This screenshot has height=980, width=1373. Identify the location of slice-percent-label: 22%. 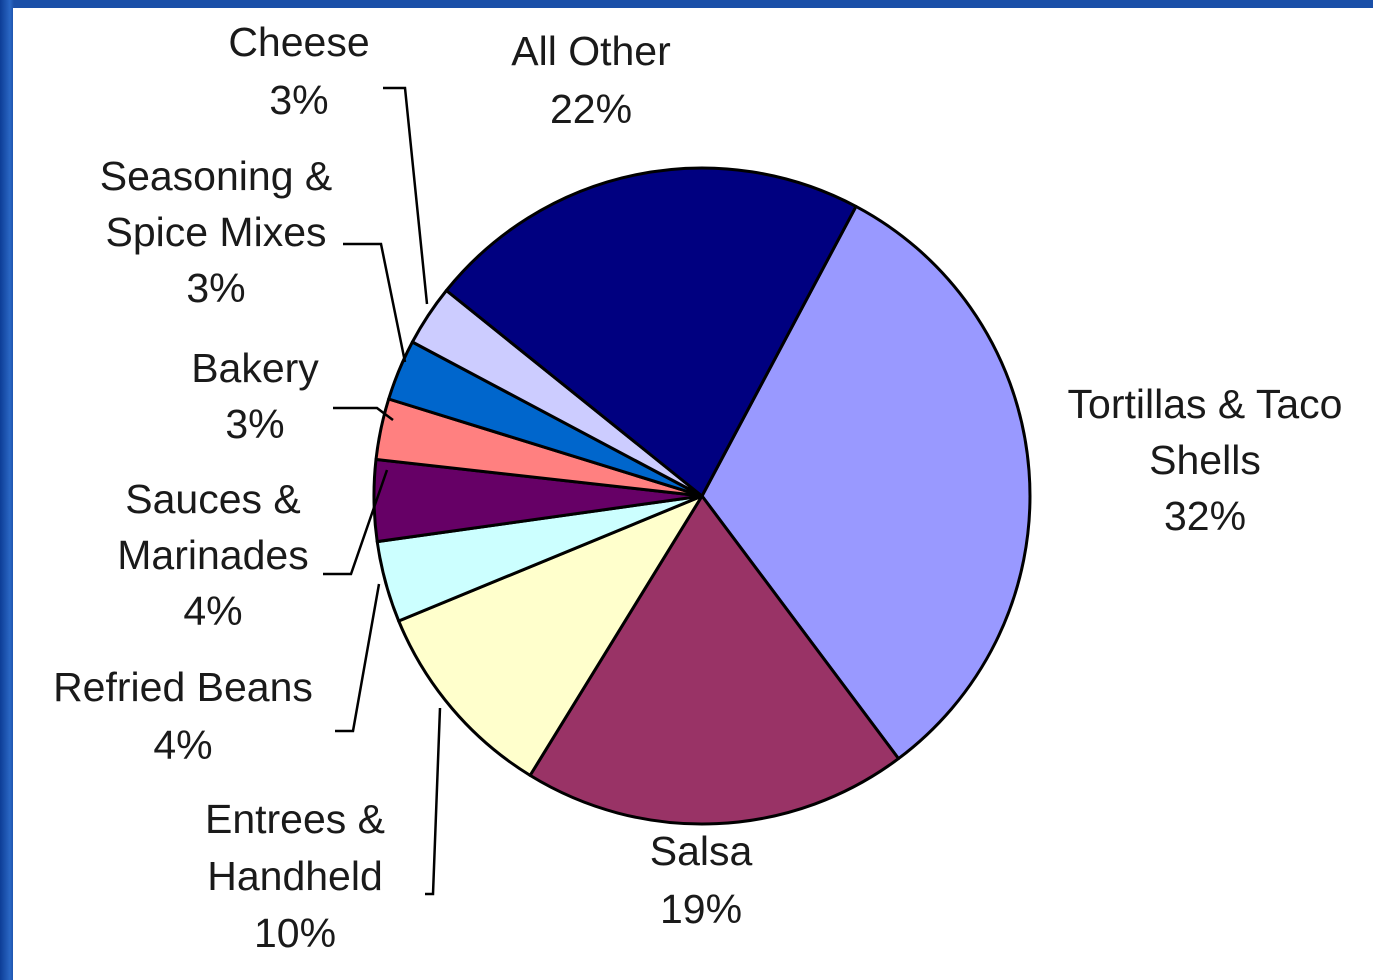
(591, 109).